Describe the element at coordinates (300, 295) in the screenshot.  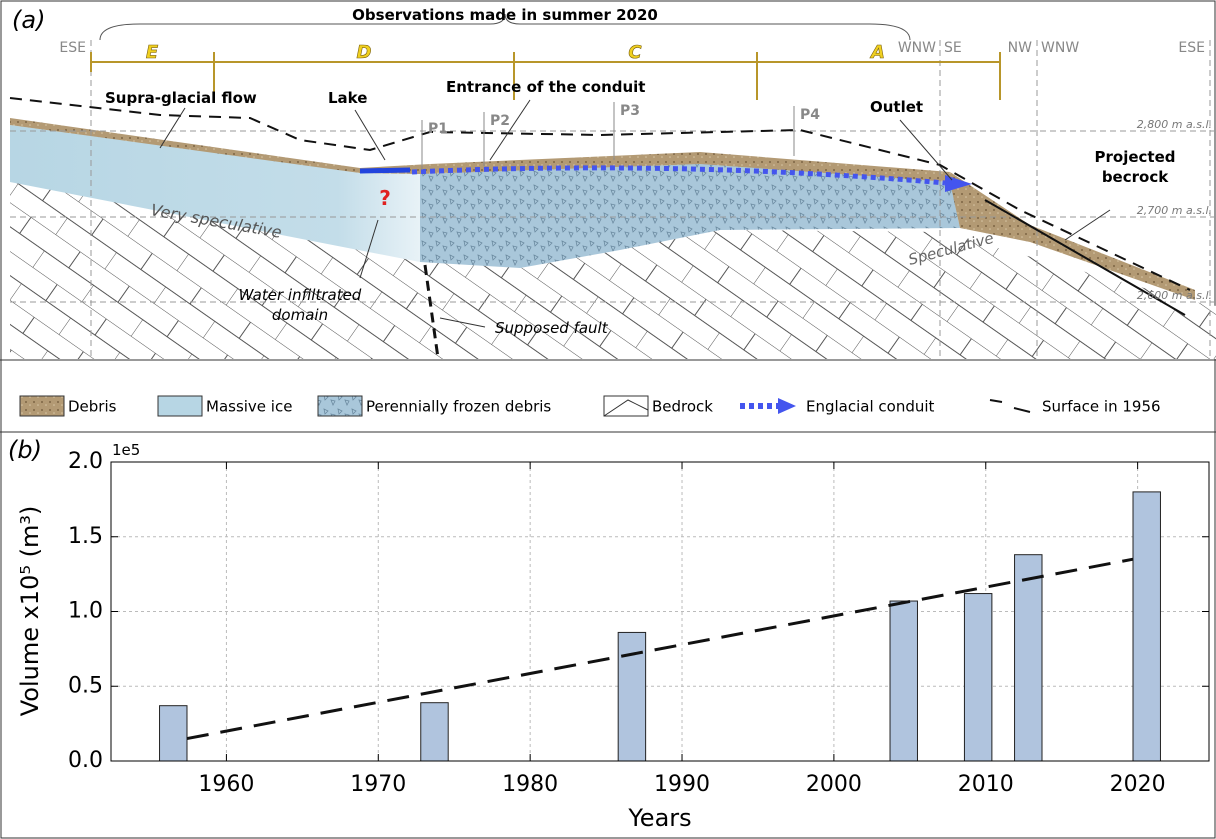
I see `annotation: Water infiltrated` at that location.